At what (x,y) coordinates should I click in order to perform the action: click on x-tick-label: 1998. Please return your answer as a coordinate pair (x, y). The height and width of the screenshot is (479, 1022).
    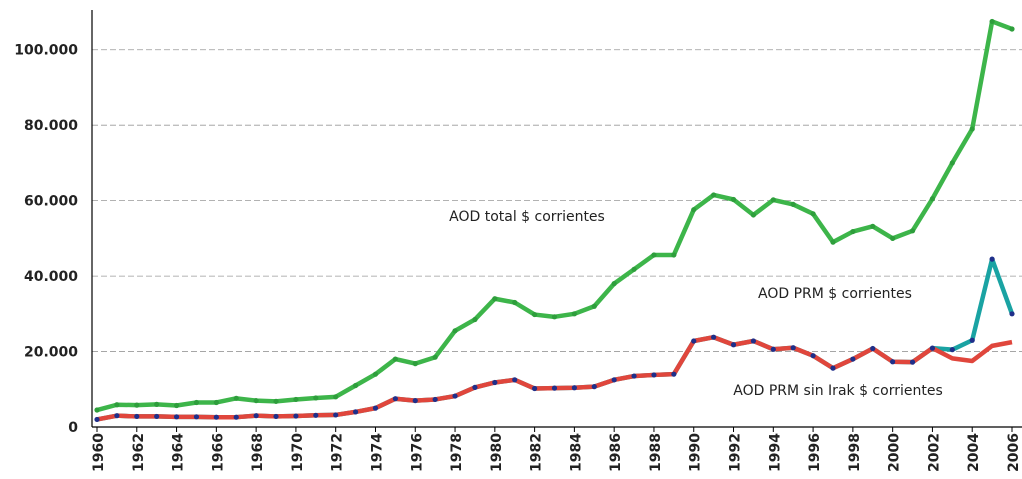
    Looking at the image, I should click on (855, 452).